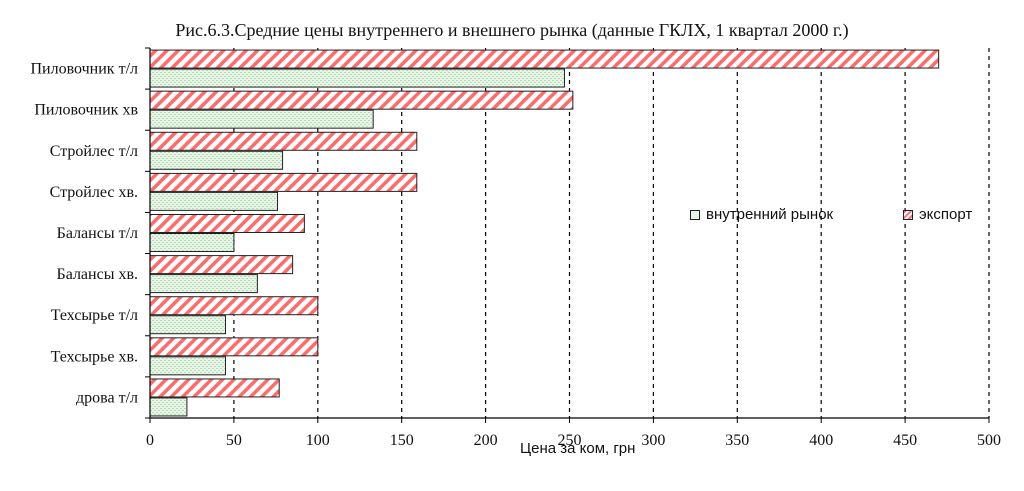  I want to click on legend-swatch-domestic, so click(695, 214).